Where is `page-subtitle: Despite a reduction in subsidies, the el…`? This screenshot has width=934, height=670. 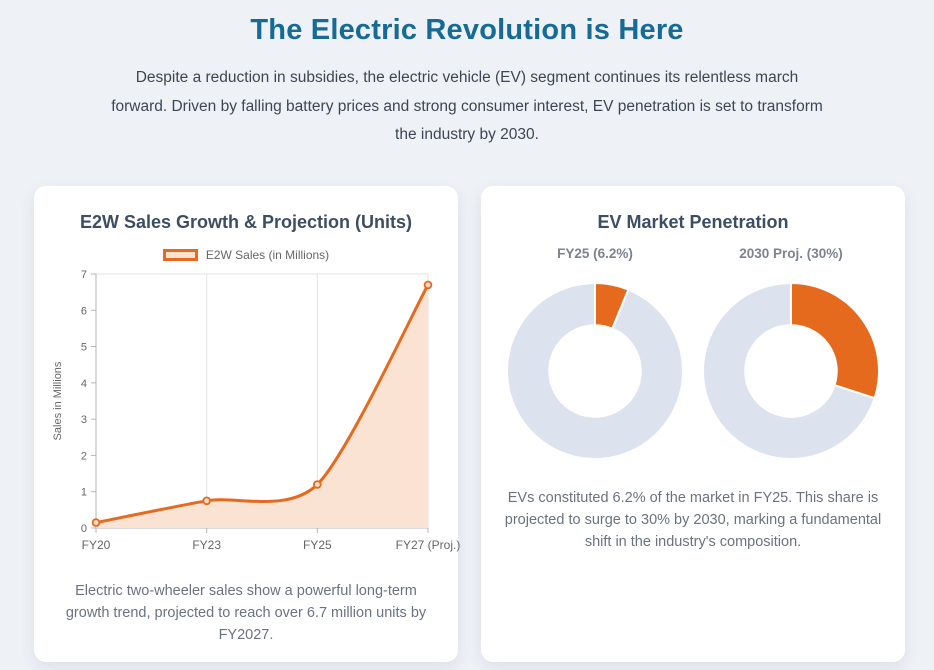 page-subtitle: Despite a reduction in subsidies, the el… is located at coordinates (467, 106).